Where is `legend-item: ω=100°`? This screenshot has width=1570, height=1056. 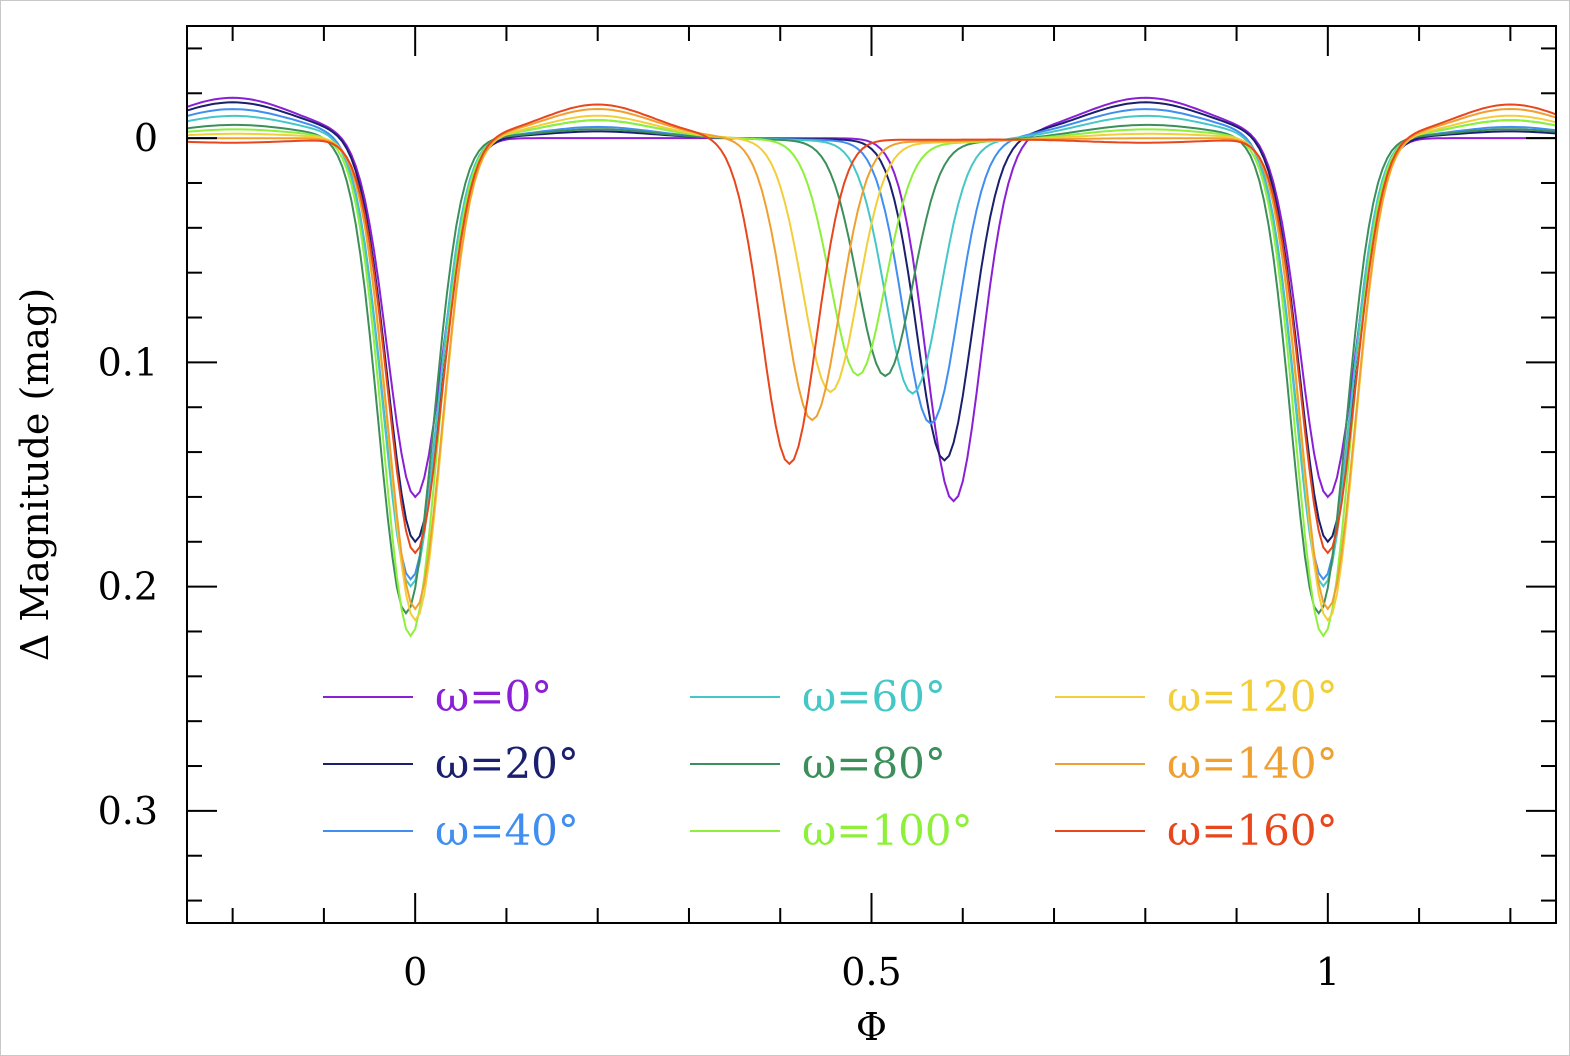 legend-item: ω=100° is located at coordinates (831, 830).